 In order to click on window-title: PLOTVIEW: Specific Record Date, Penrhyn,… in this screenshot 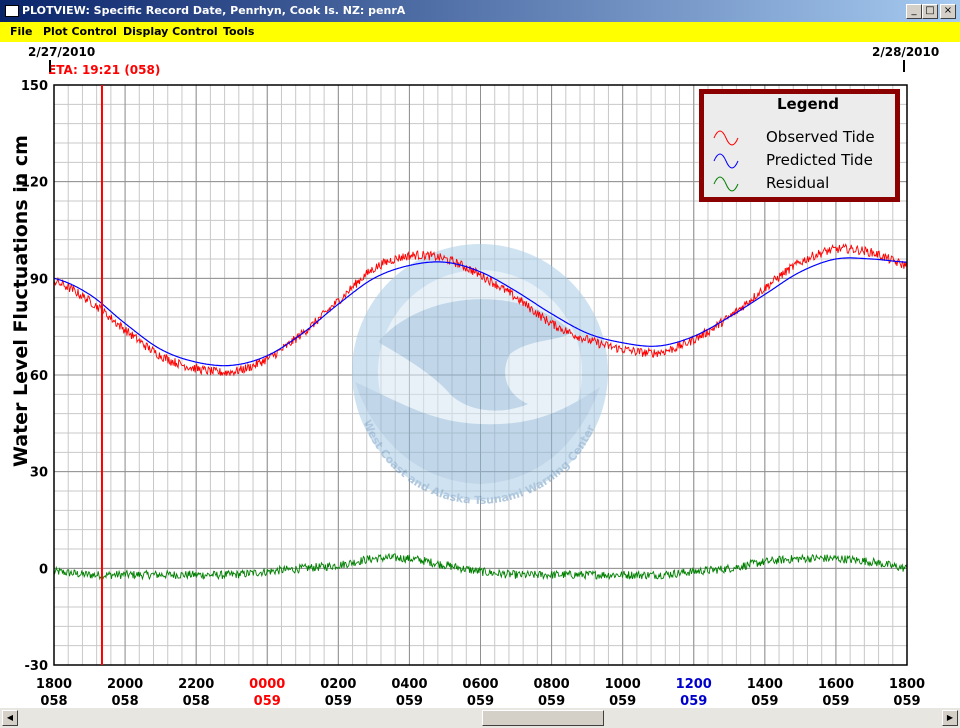, I will do `click(214, 10)`.